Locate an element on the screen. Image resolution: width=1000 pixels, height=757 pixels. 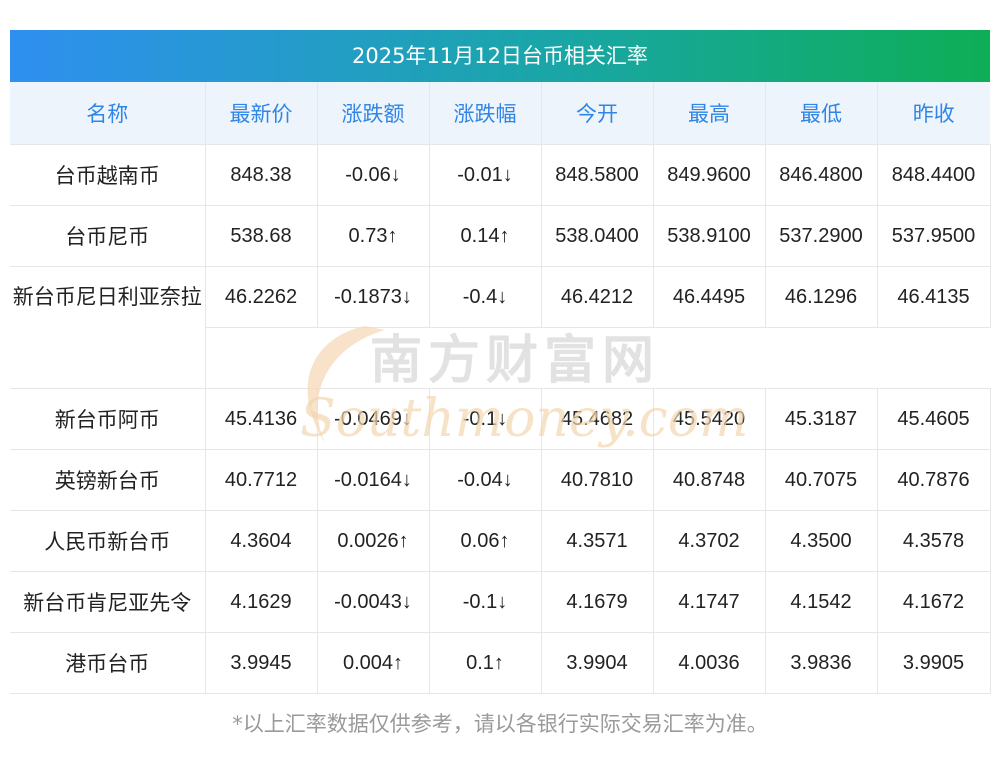
prev-close-cell: 45.4605 is located at coordinates (934, 419).